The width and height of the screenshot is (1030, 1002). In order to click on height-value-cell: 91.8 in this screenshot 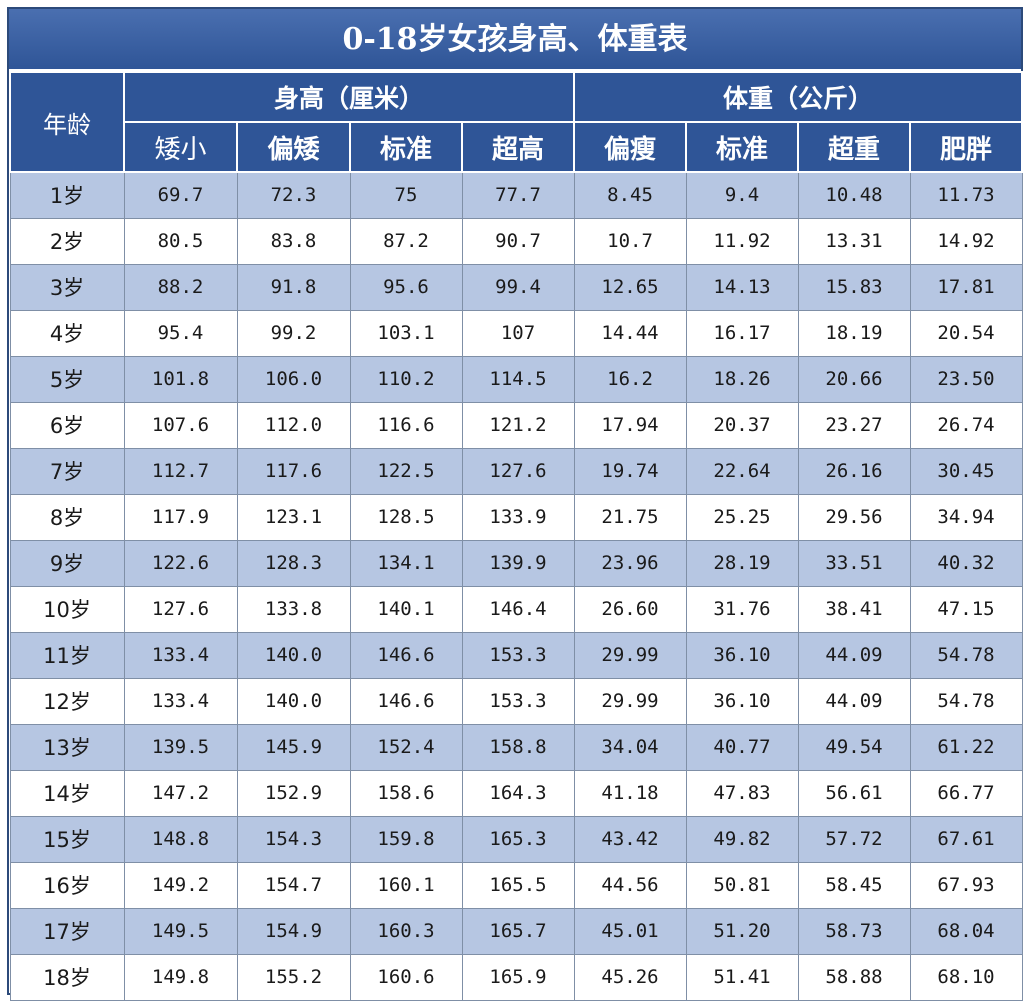, I will do `click(293, 287)`.